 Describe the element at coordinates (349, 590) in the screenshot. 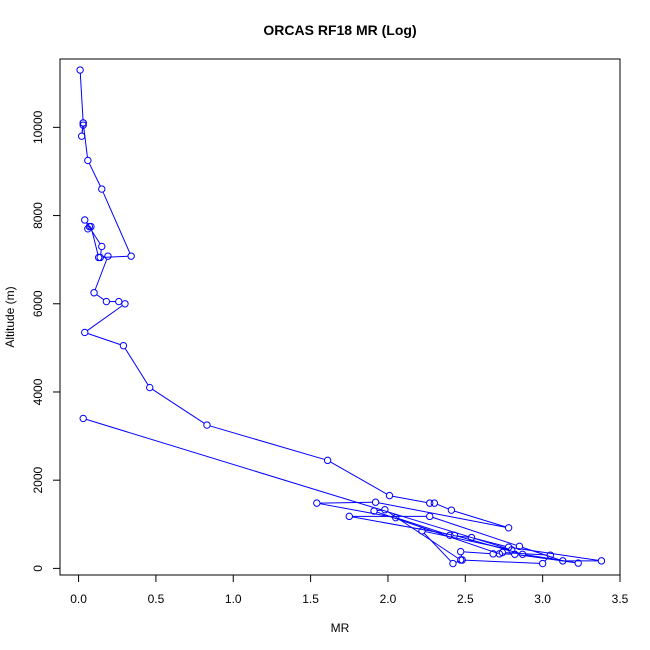

I see `x-axis: 0.0 0.5 1.0 1.5 2.0 2.5 3.0 3.5` at that location.